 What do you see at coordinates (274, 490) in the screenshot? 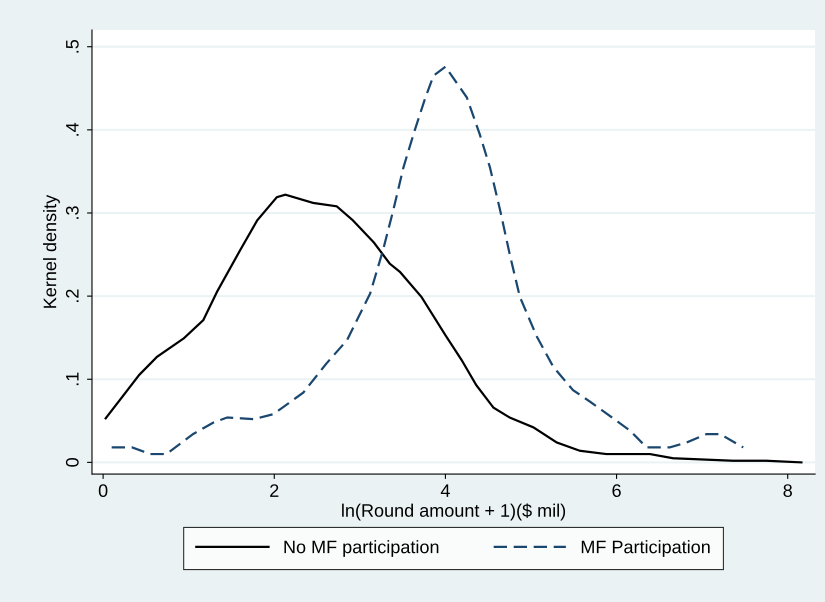
I see `x-tick-label: 2` at bounding box center [274, 490].